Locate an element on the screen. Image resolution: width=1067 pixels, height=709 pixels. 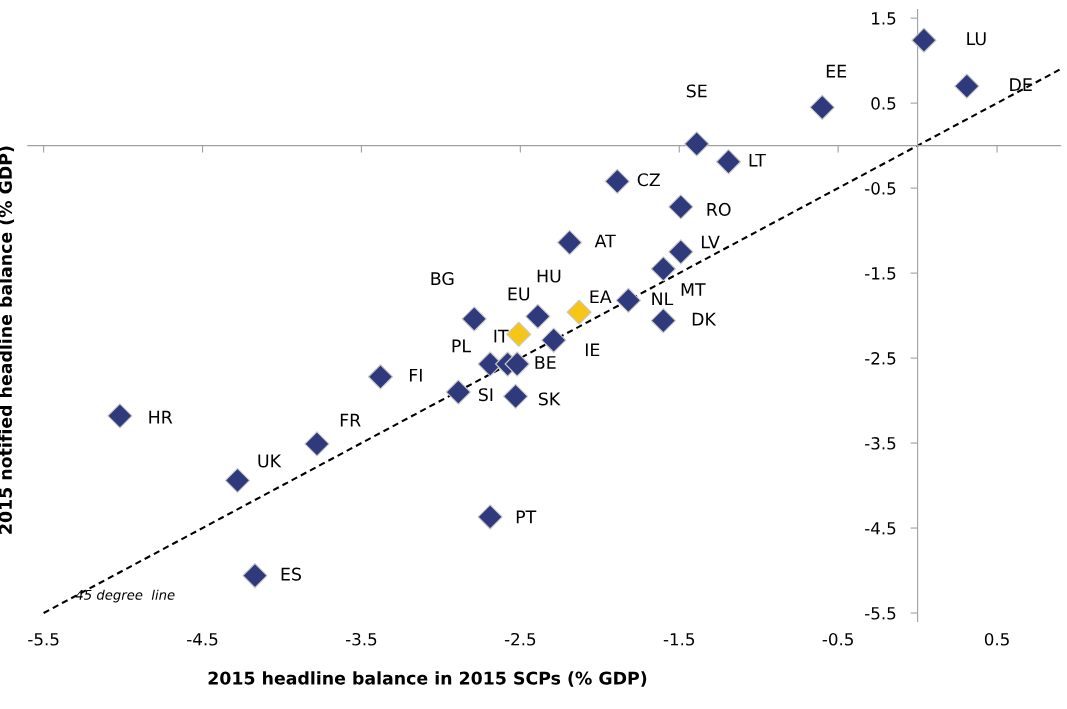
annotation: PL is located at coordinates (461, 346).